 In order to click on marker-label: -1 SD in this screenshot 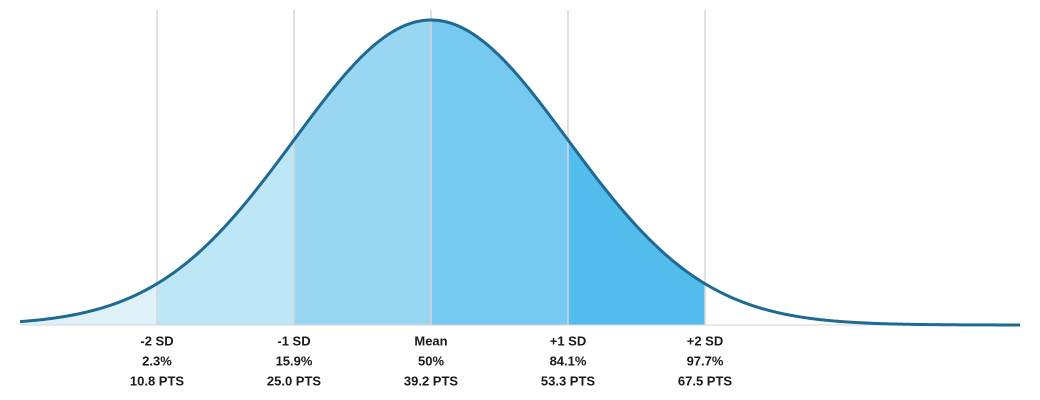, I will do `click(293, 340)`.